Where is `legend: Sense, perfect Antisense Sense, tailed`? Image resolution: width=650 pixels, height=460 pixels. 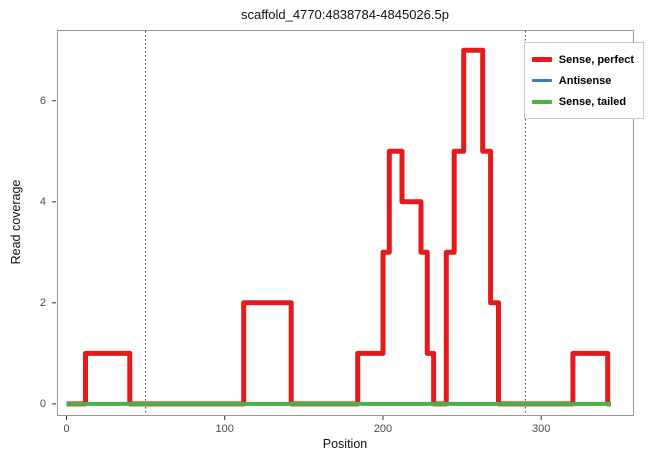
legend: Sense, perfect Antisense Sense, tailed is located at coordinates (583, 80).